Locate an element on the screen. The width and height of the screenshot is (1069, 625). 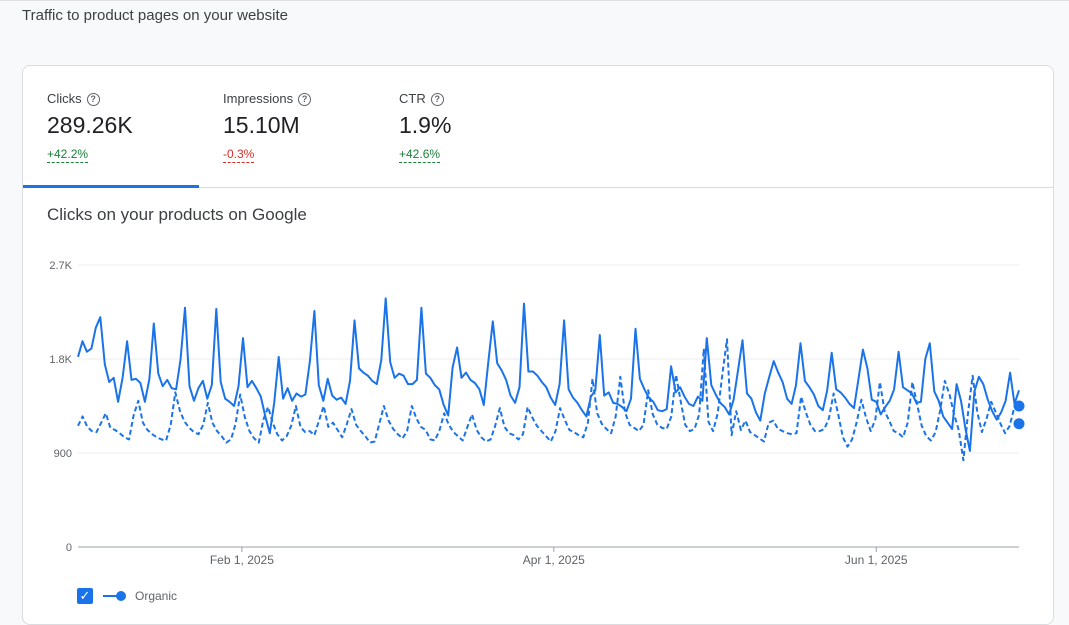
legend-swatch-dot is located at coordinates (121, 596).